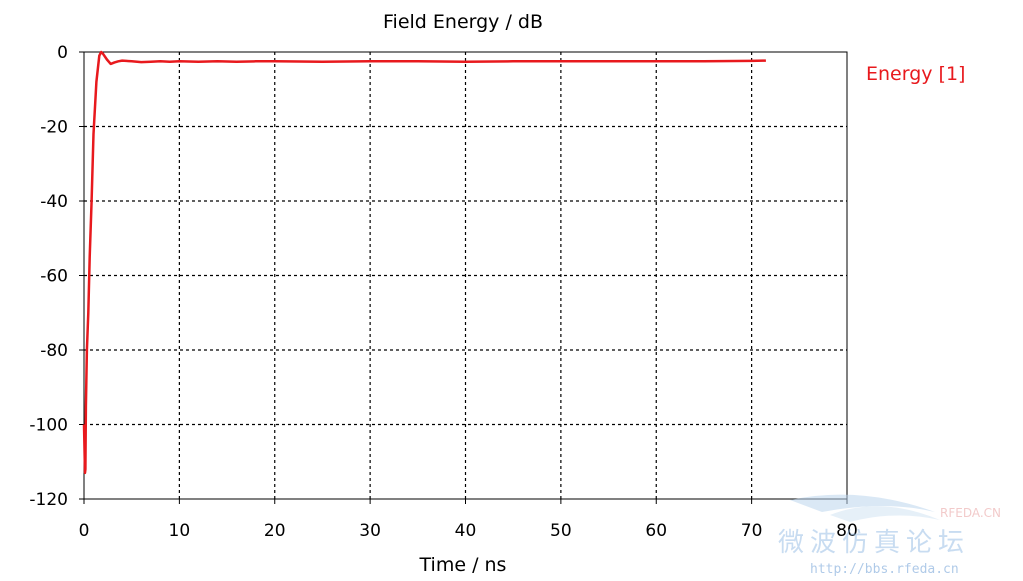 The width and height of the screenshot is (1023, 581). What do you see at coordinates (468, 520) in the screenshot?
I see `x-axis: 0 10 20 30 40 50 60 70 80` at bounding box center [468, 520].